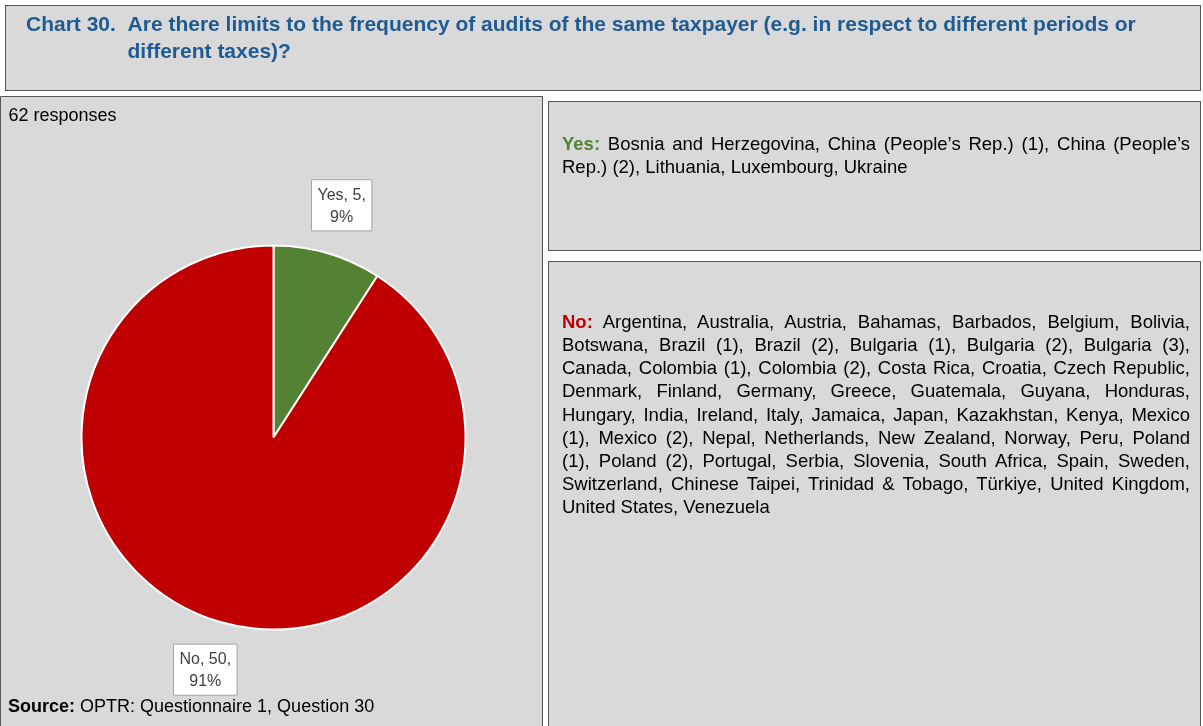 Image resolution: width=1203 pixels, height=726 pixels. Describe the element at coordinates (191, 706) in the screenshot. I see `source-note: Source: OPTR: Questionnaire 1, Question 30` at that location.